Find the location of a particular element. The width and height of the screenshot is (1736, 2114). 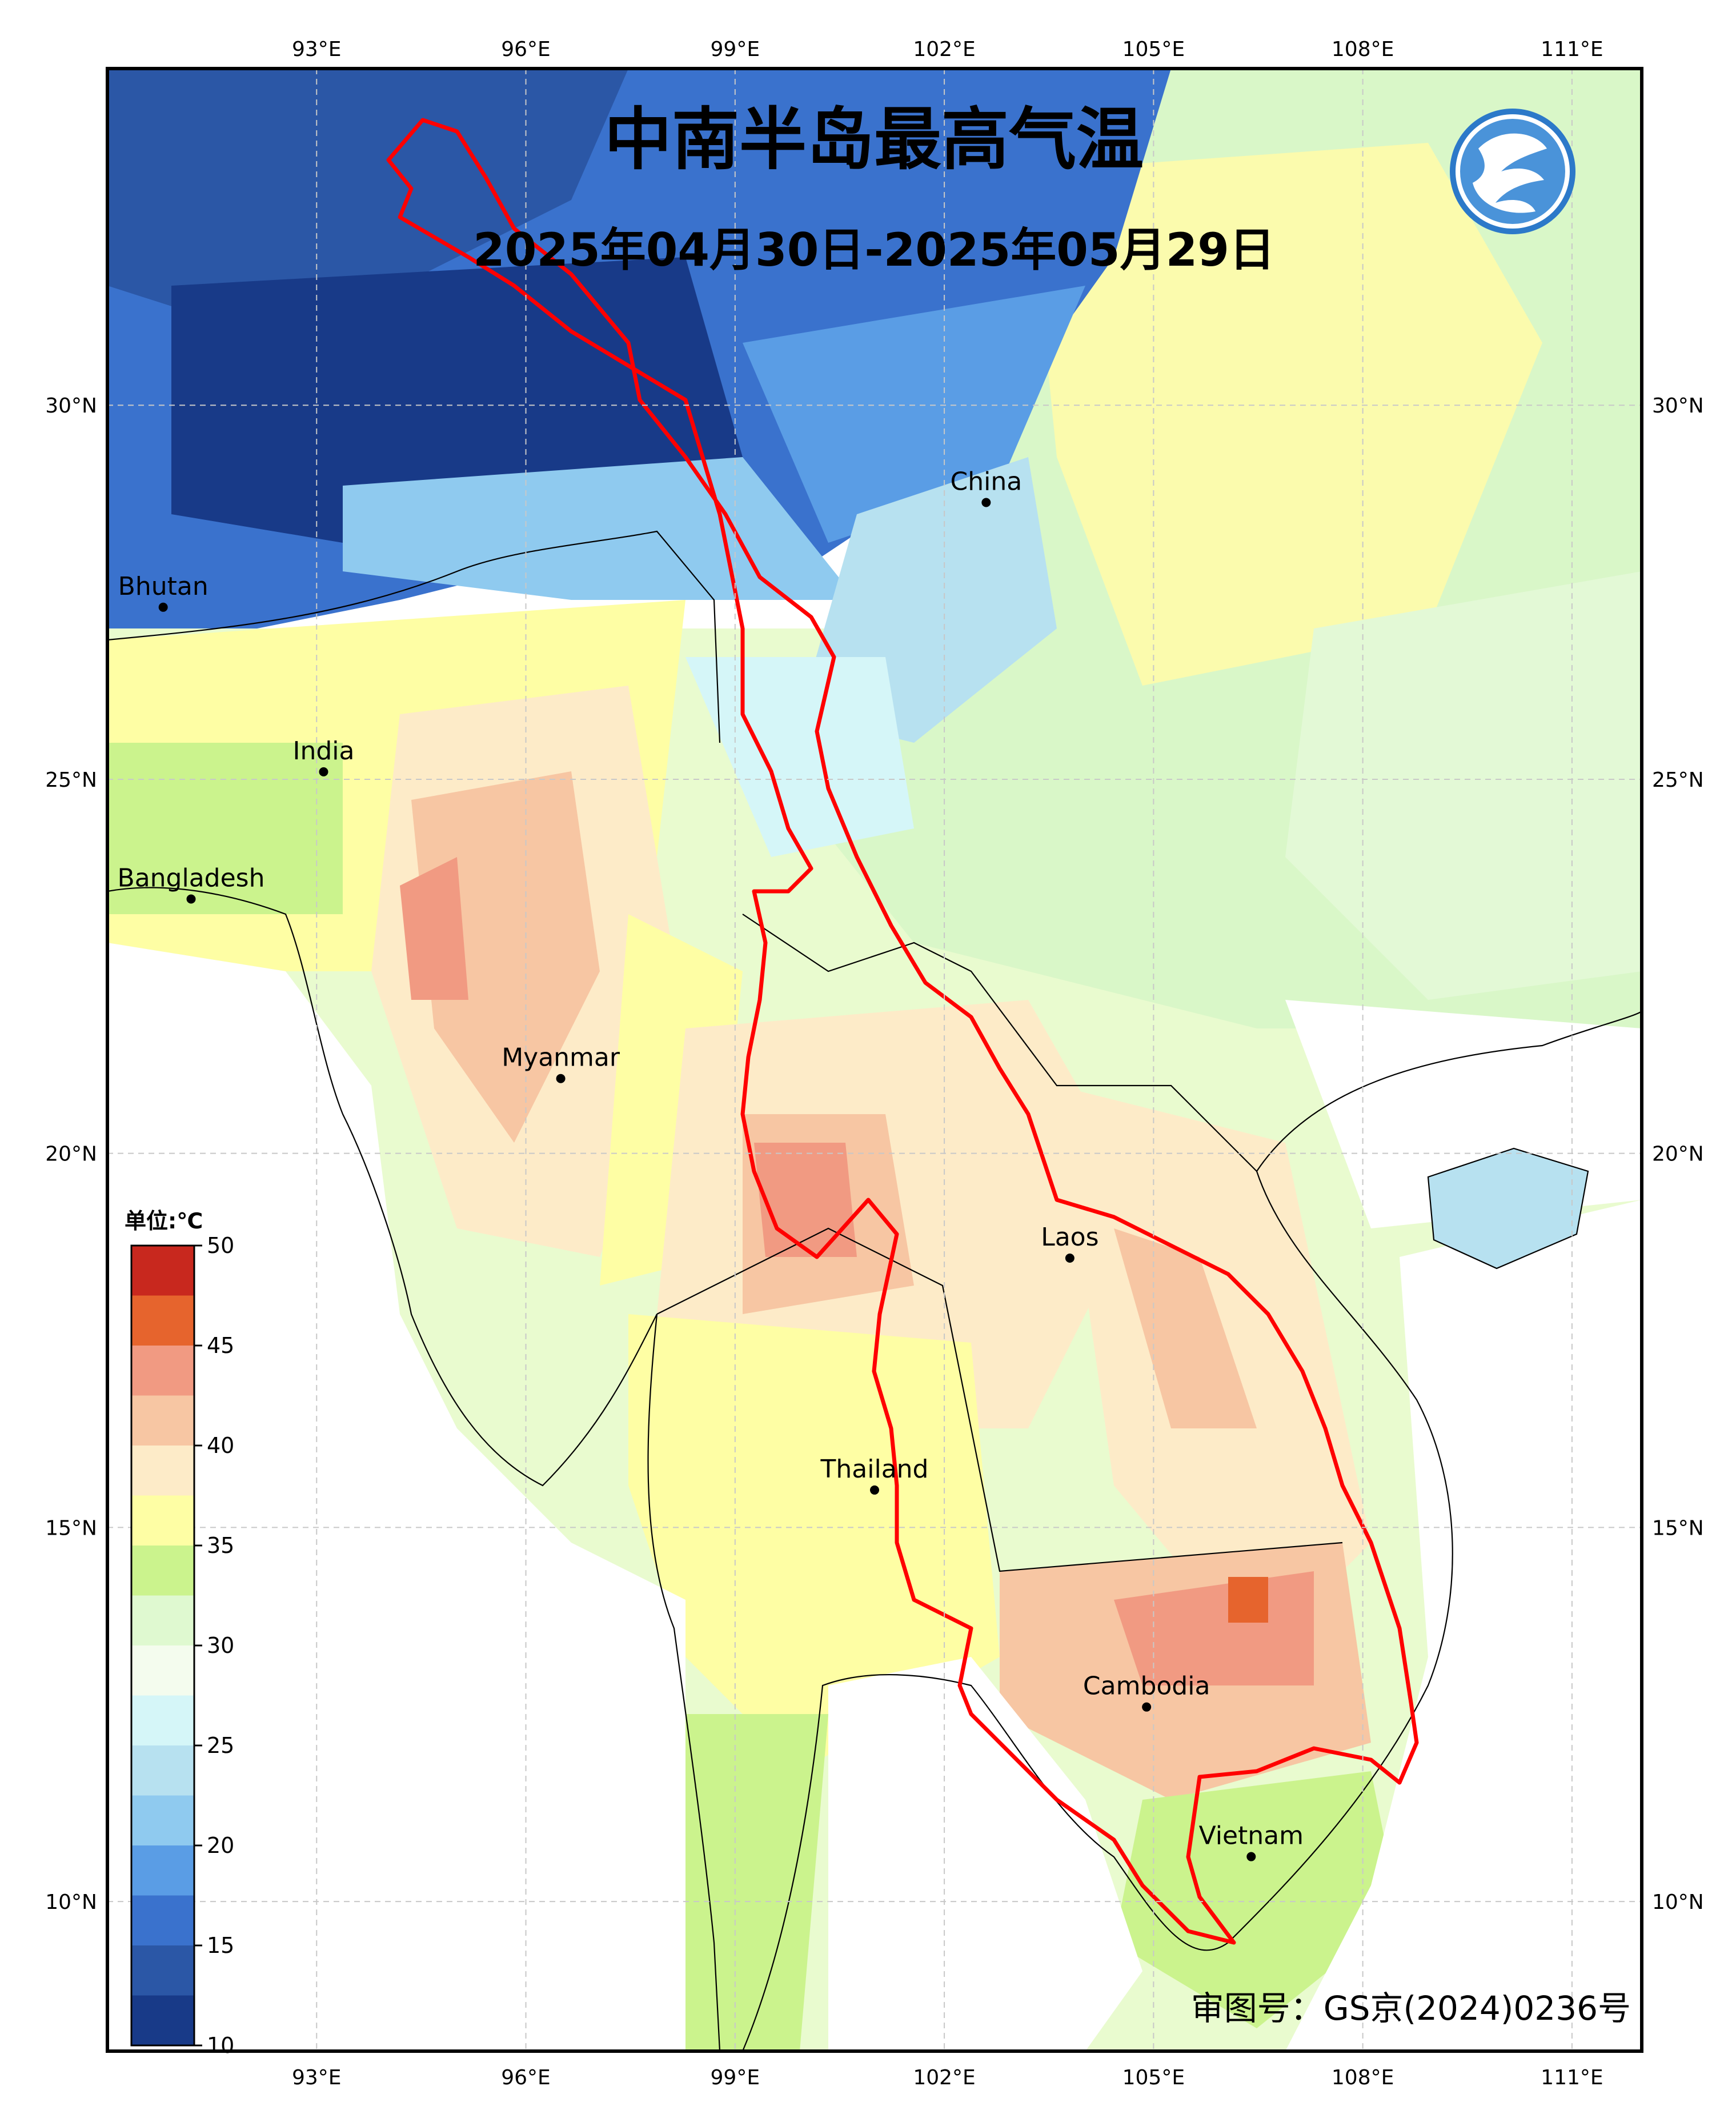

left-lat-tick-label: 20°N is located at coordinates (71, 1154).